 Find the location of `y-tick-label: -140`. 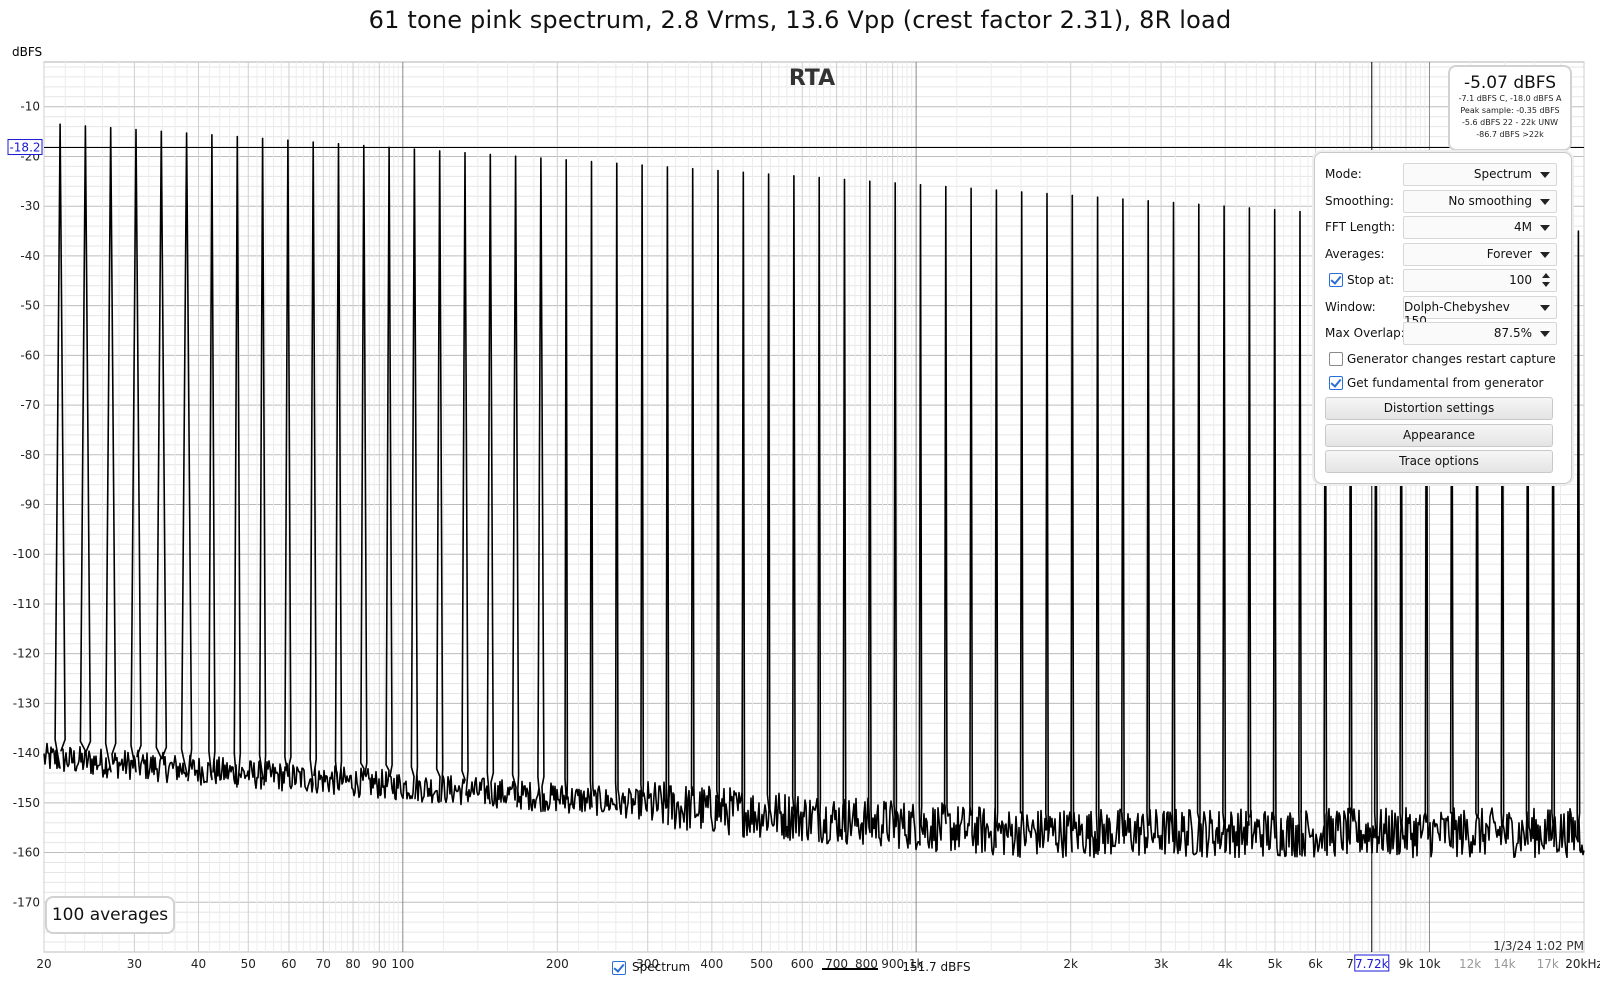

y-tick-label: -140 is located at coordinates (26, 753).